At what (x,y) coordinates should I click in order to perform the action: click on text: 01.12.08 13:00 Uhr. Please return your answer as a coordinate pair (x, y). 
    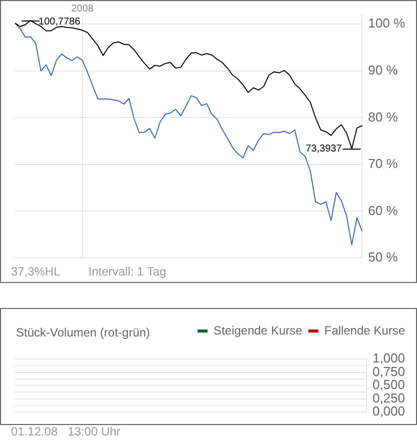
    Looking at the image, I should click on (65, 431).